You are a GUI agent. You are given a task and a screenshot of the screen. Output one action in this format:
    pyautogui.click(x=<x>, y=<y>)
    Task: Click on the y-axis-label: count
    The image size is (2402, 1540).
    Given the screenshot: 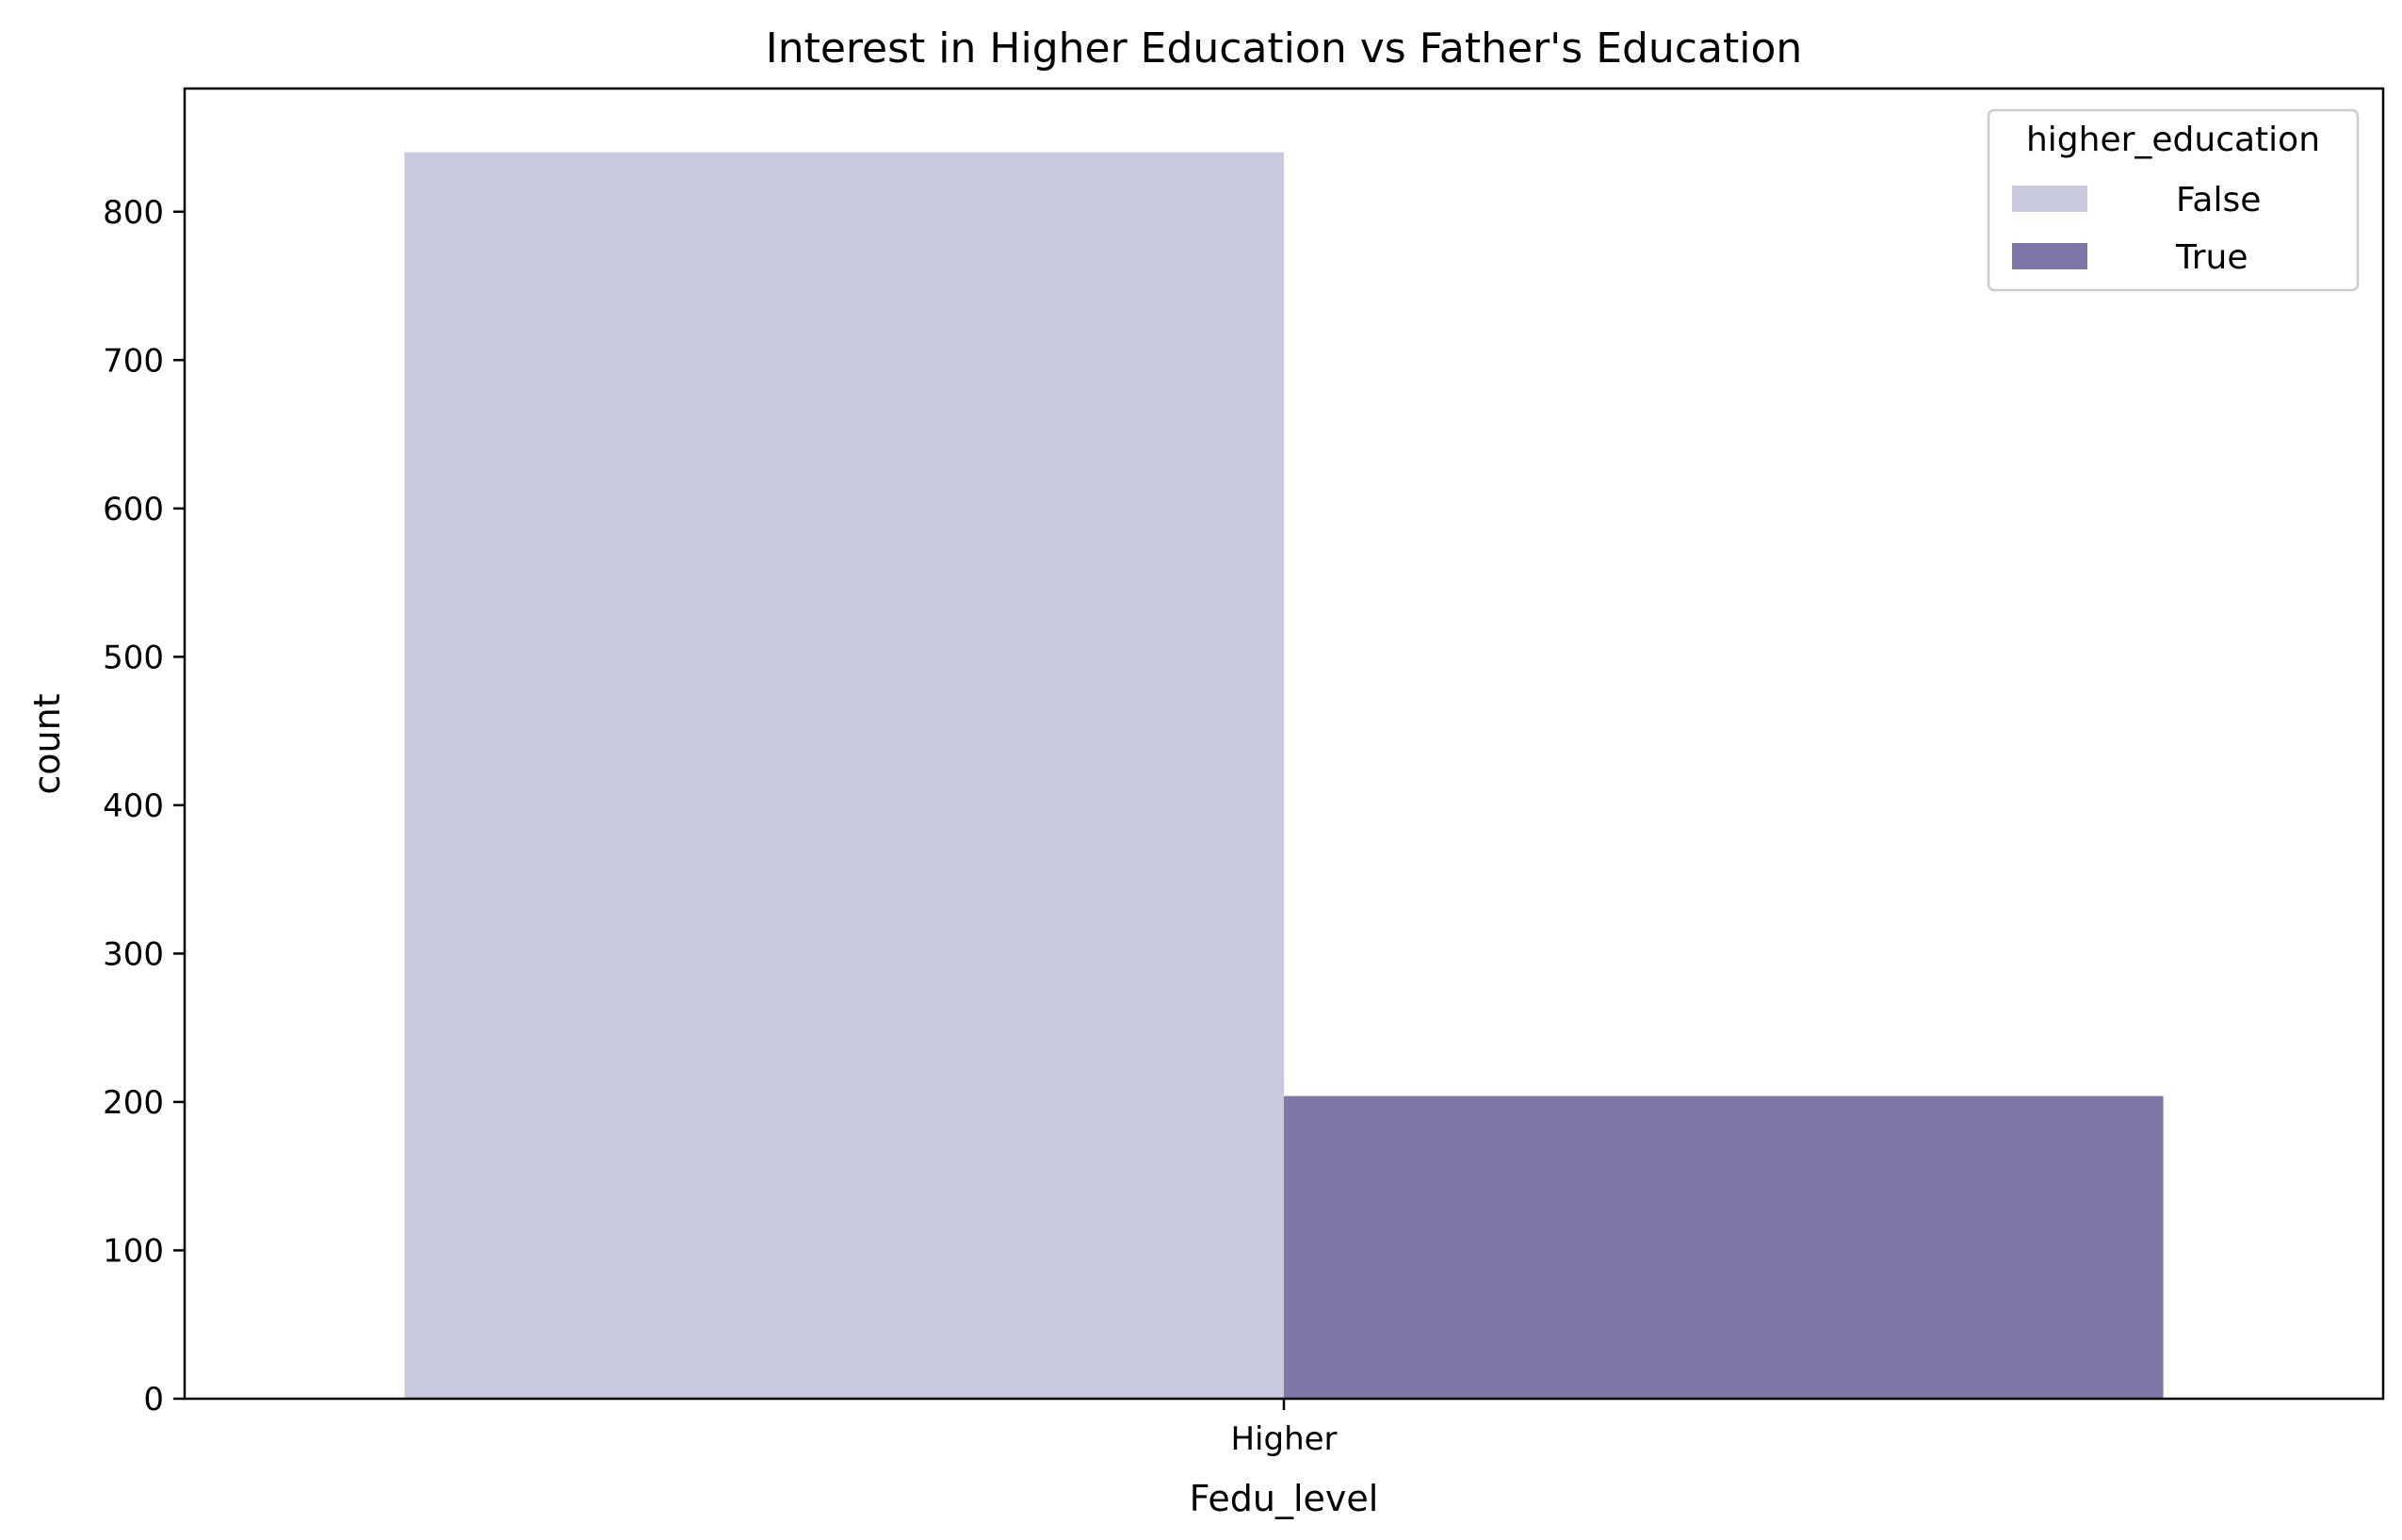 What is the action you would take?
    pyautogui.click(x=47, y=744)
    